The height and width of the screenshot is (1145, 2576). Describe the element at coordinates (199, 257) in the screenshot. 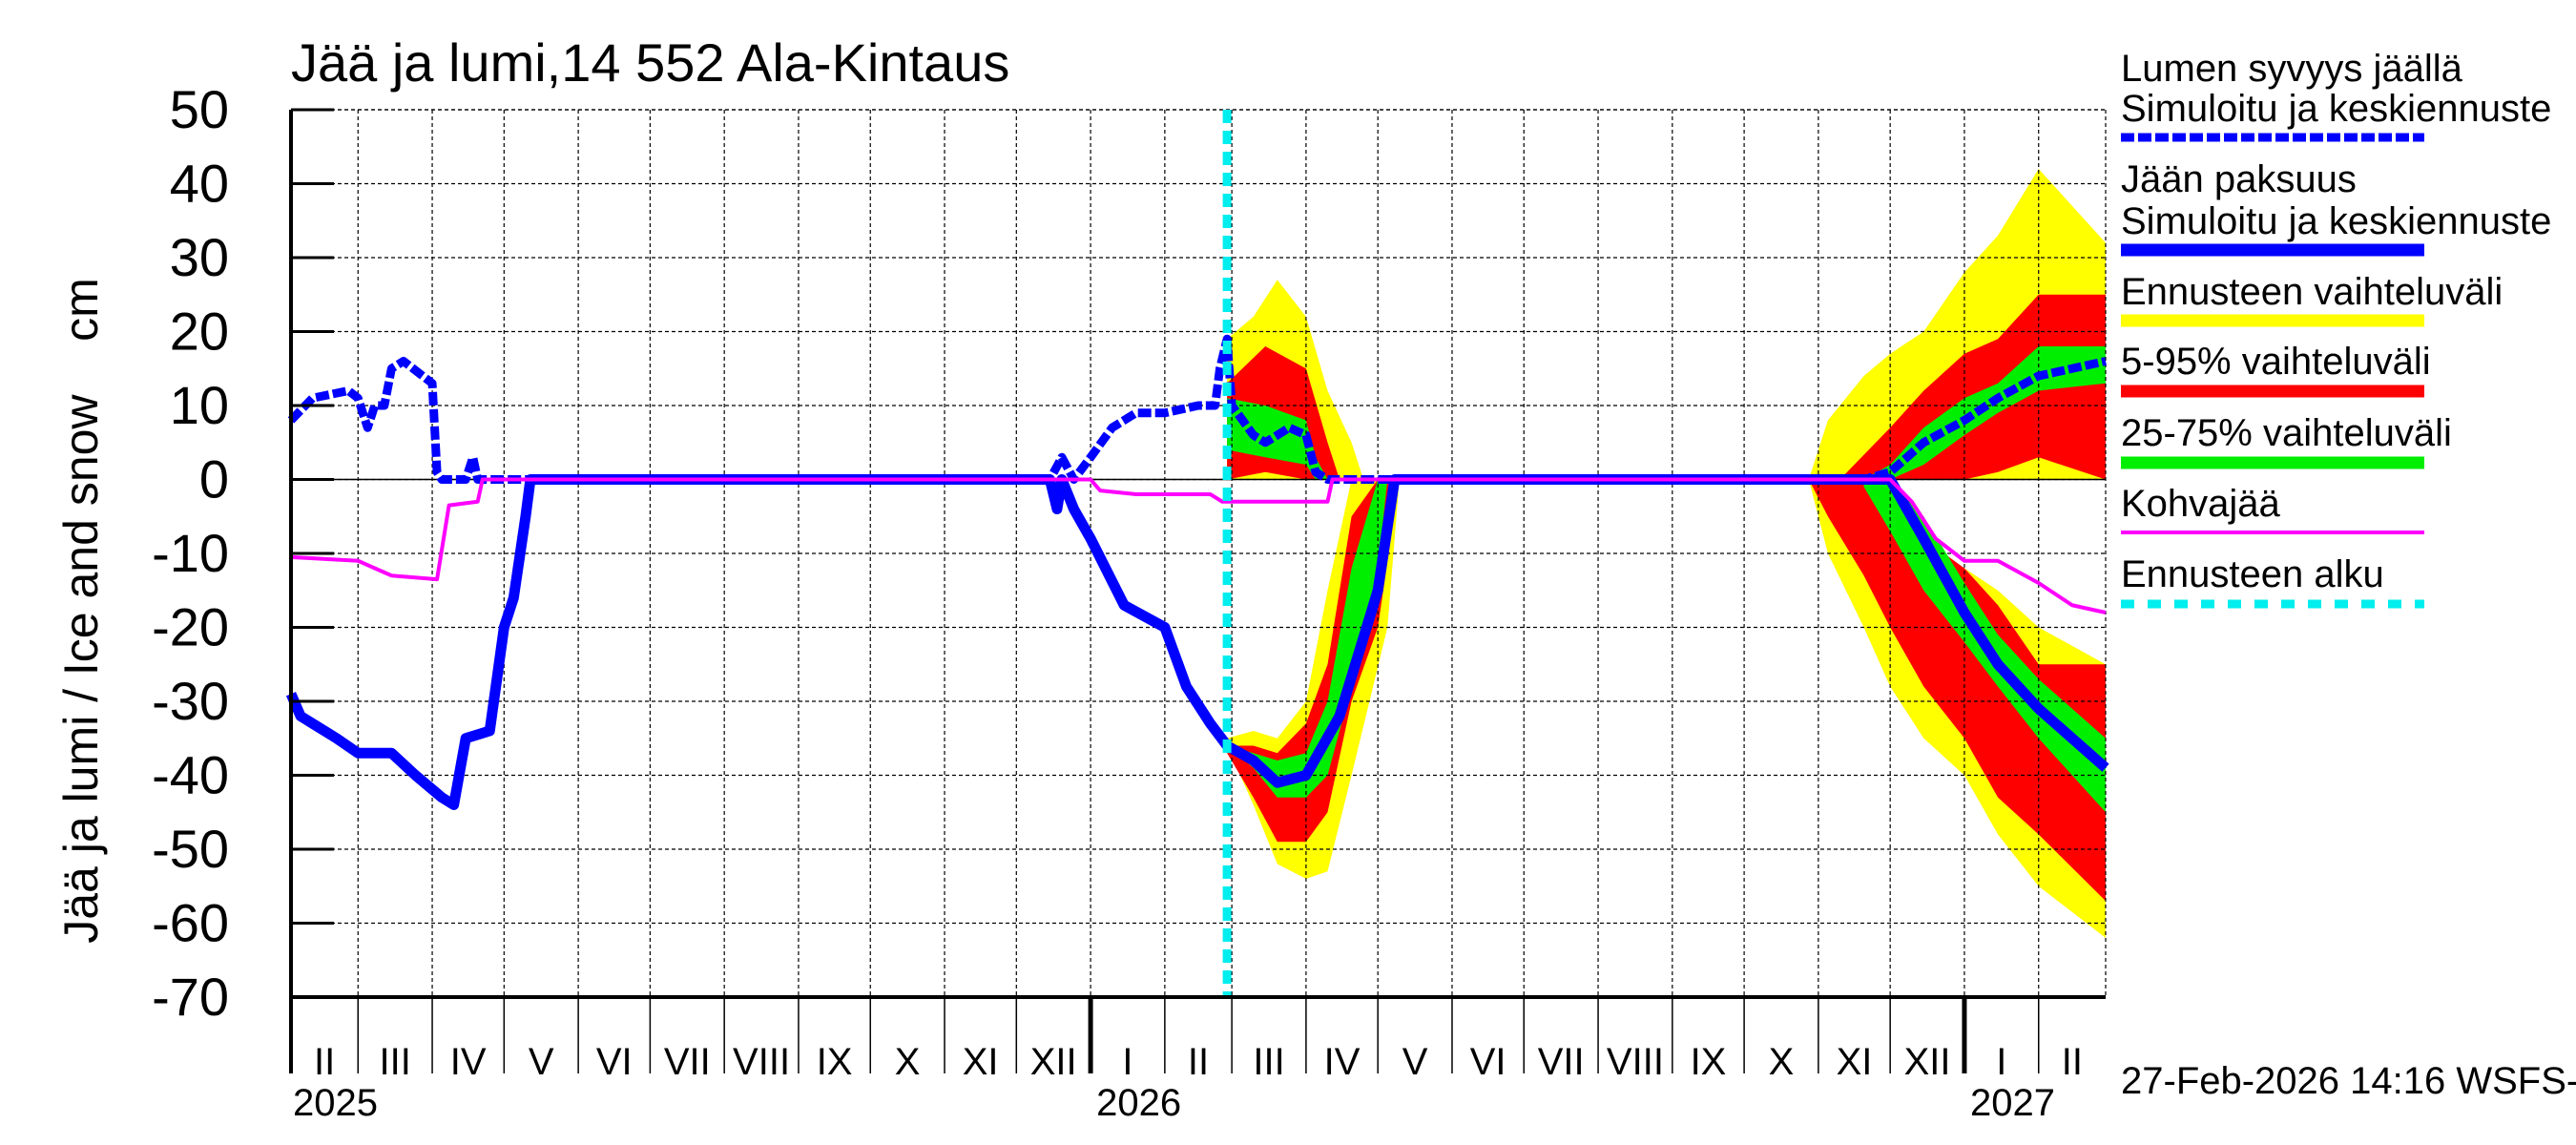

I see `y-tick-label: 30` at that location.